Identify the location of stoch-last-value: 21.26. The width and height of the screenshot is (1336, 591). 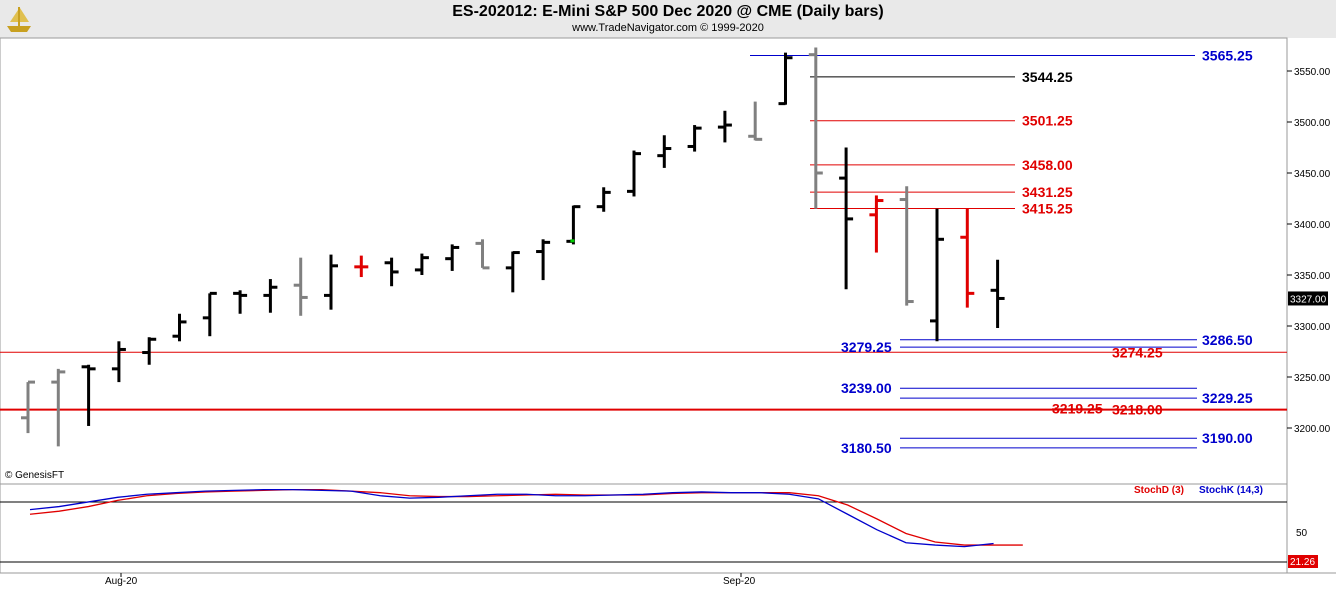
(1302, 562).